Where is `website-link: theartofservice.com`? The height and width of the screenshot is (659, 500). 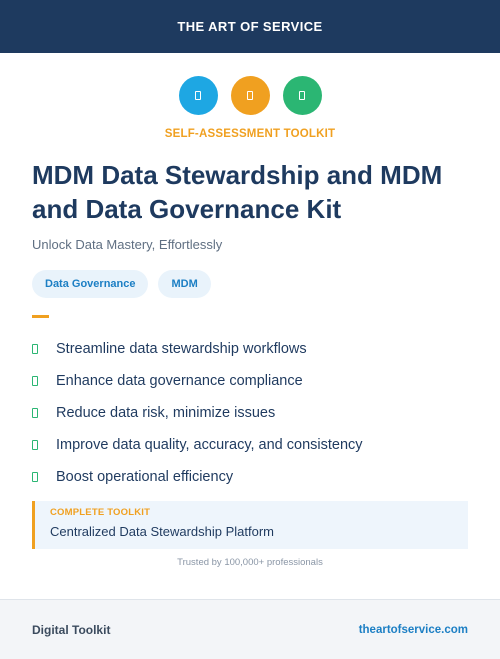 website-link: theartofservice.com is located at coordinates (413, 629).